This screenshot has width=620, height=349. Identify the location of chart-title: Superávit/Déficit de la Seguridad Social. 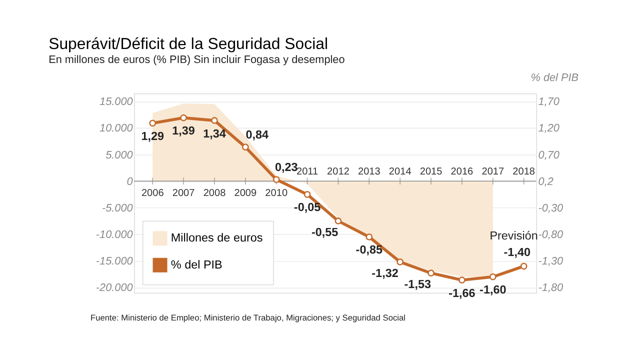
(188, 44).